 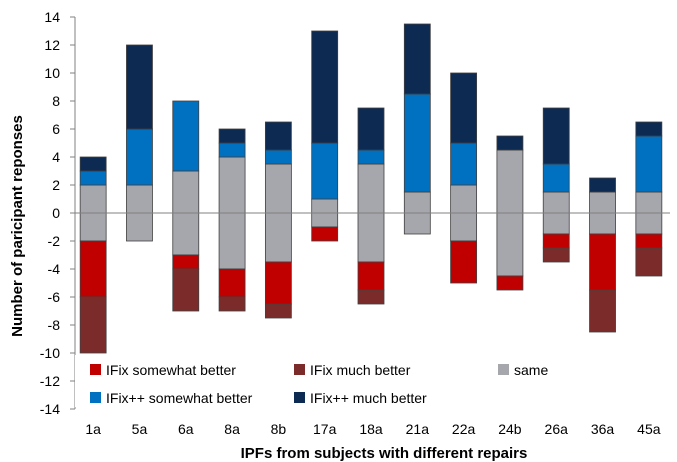 What do you see at coordinates (52, 17) in the screenshot?
I see `y-tick-label: 14` at bounding box center [52, 17].